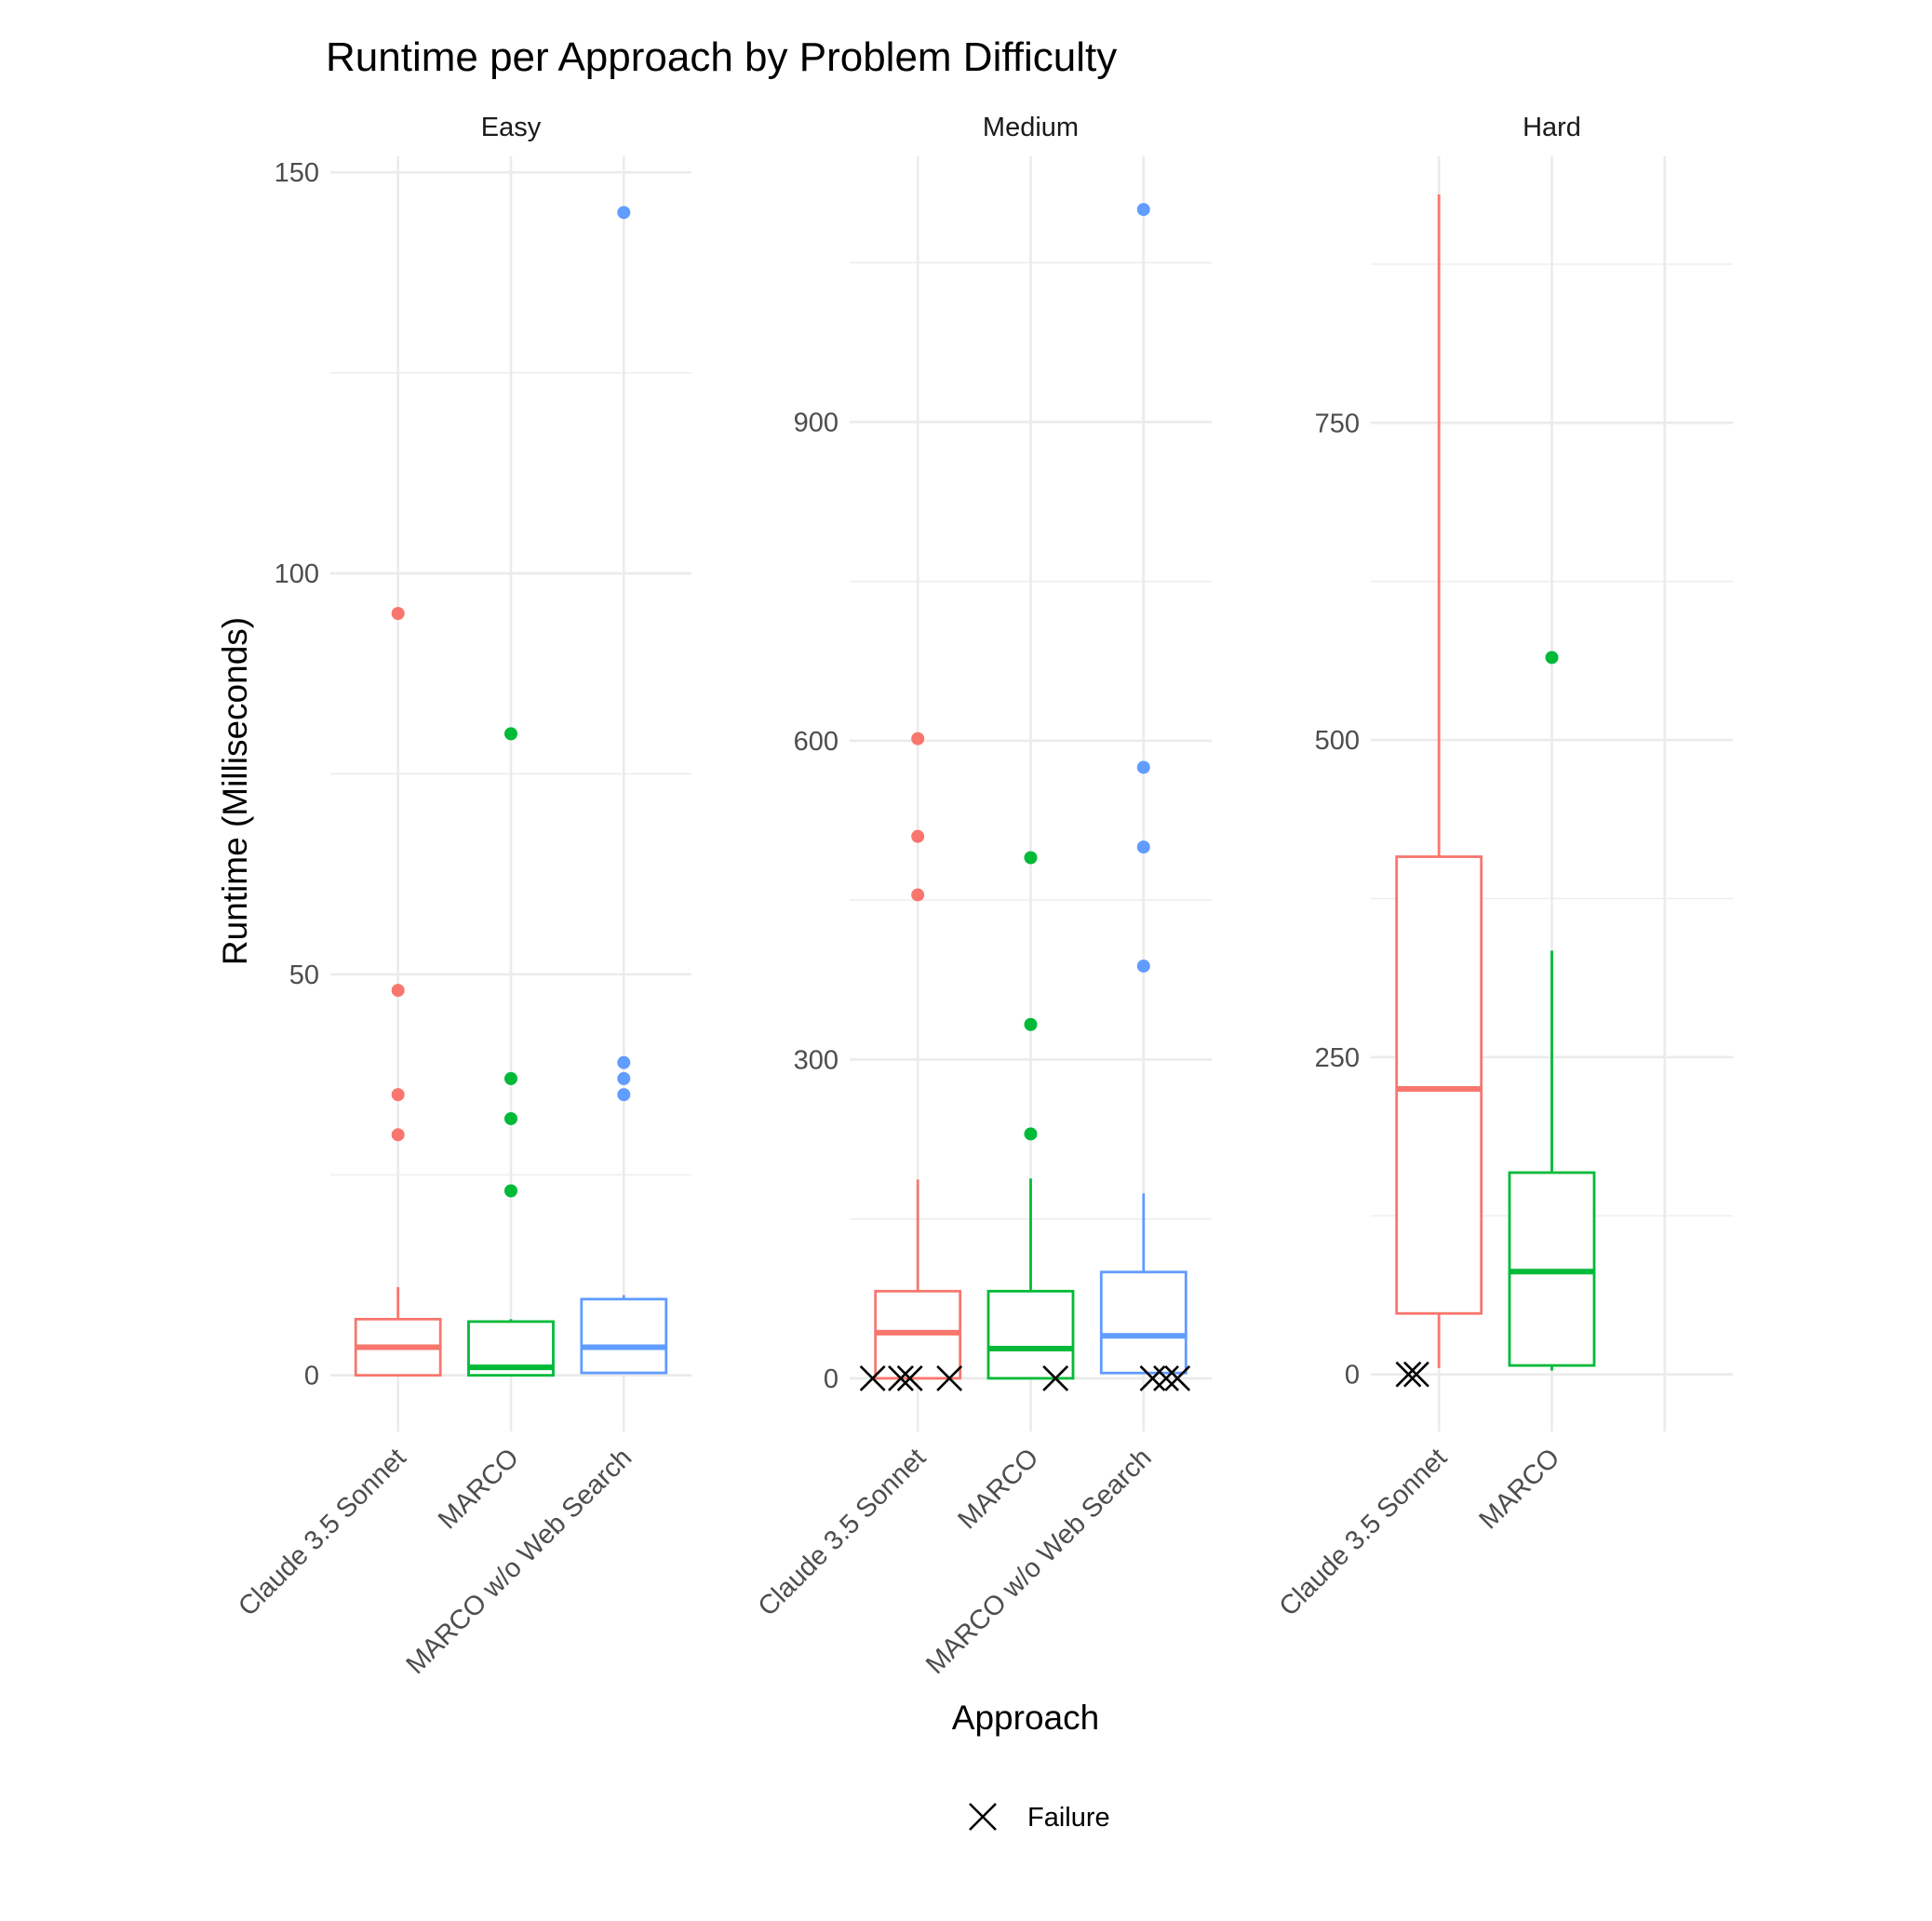 This screenshot has width=1932, height=1921. I want to click on legend: Failure, so click(1039, 1818).